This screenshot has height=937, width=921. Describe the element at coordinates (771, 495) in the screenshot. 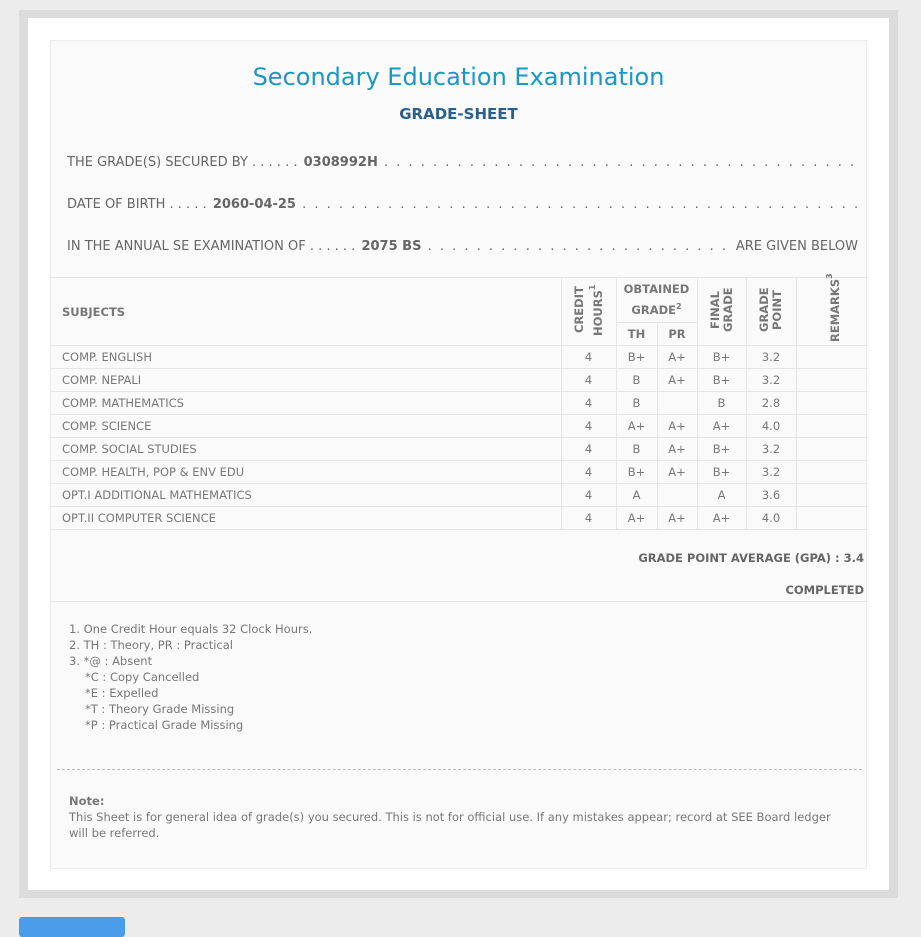

I see `cell-gp: 3.6` at that location.